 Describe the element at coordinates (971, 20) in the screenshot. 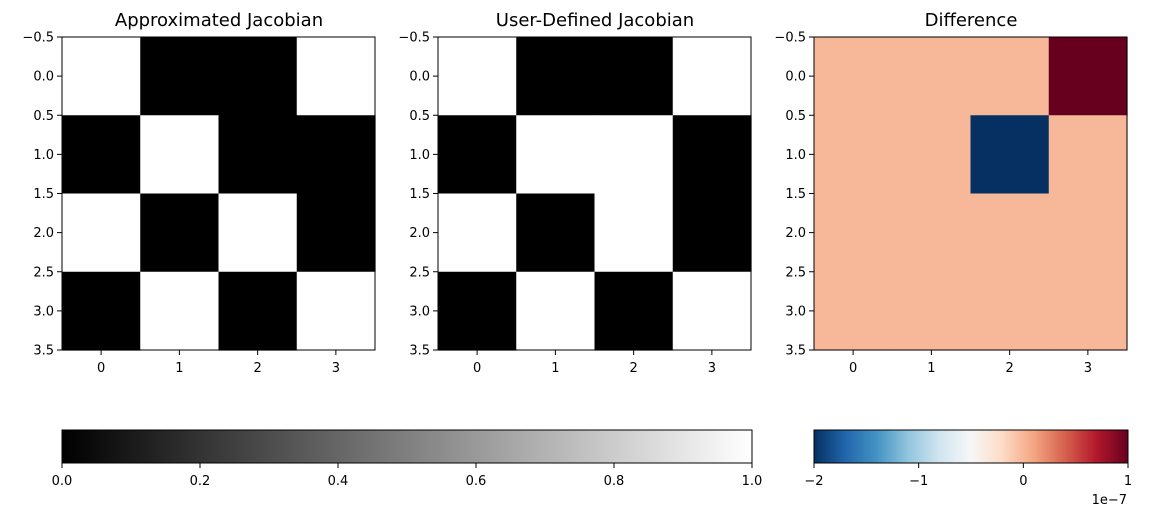

I see `panel-title: Difference` at that location.